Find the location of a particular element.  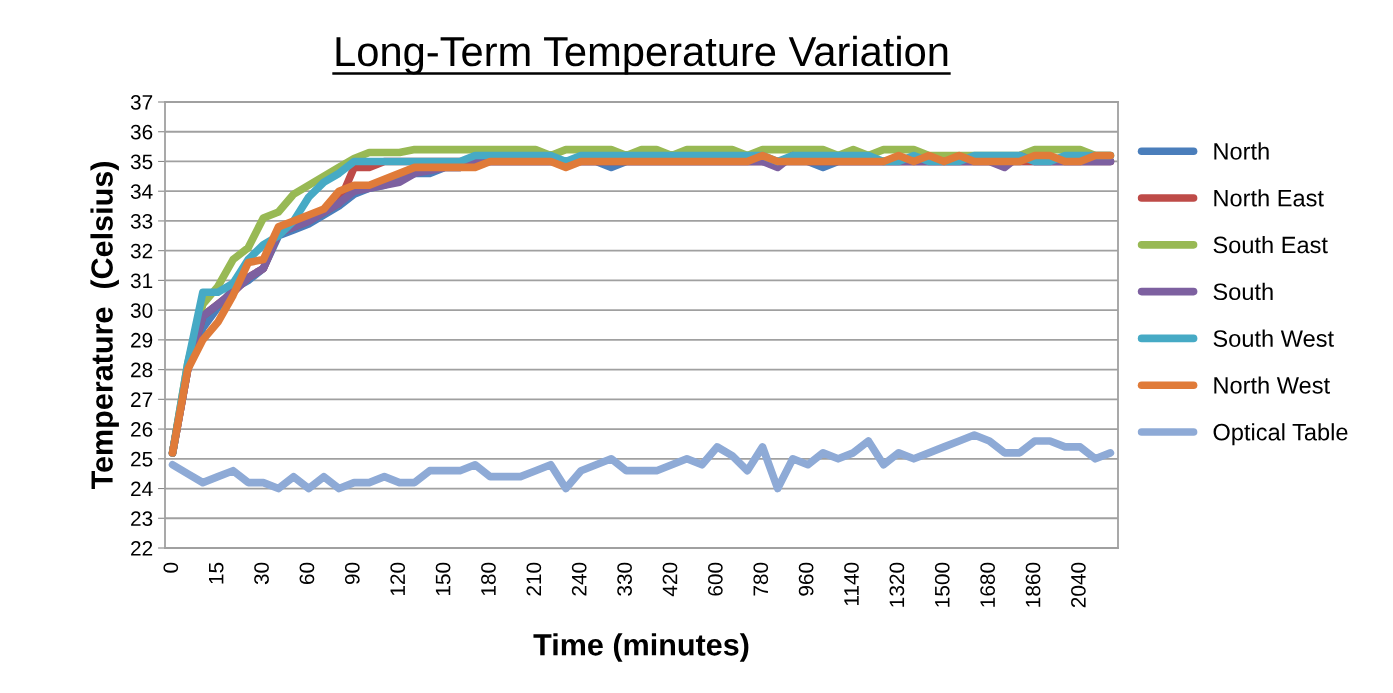

y-tick-label: 26 is located at coordinates (142, 429).